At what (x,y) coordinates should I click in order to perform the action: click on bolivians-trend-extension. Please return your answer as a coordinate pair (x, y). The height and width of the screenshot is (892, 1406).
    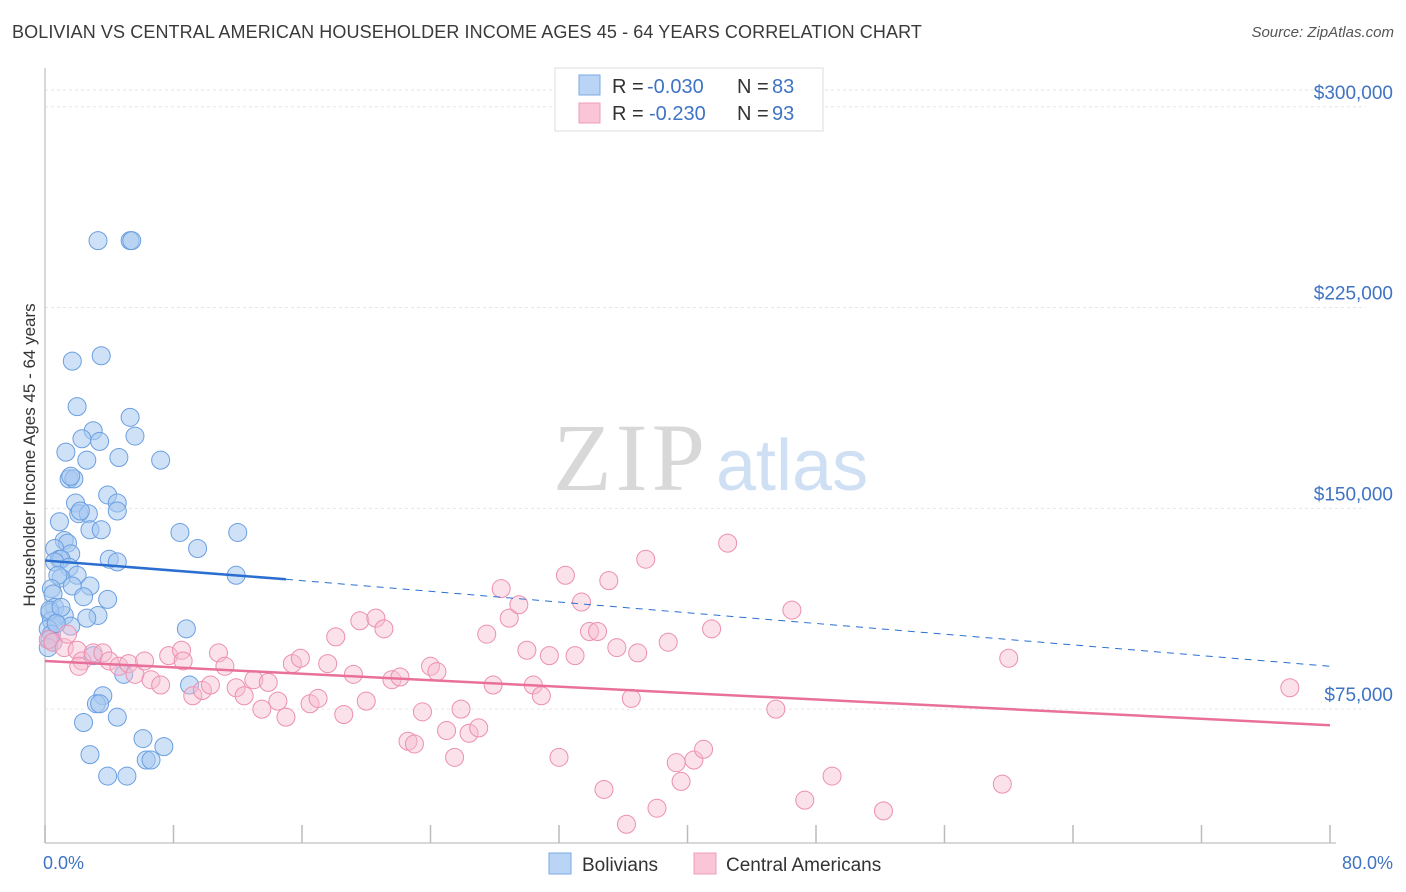
    Looking at the image, I should click on (808, 622).